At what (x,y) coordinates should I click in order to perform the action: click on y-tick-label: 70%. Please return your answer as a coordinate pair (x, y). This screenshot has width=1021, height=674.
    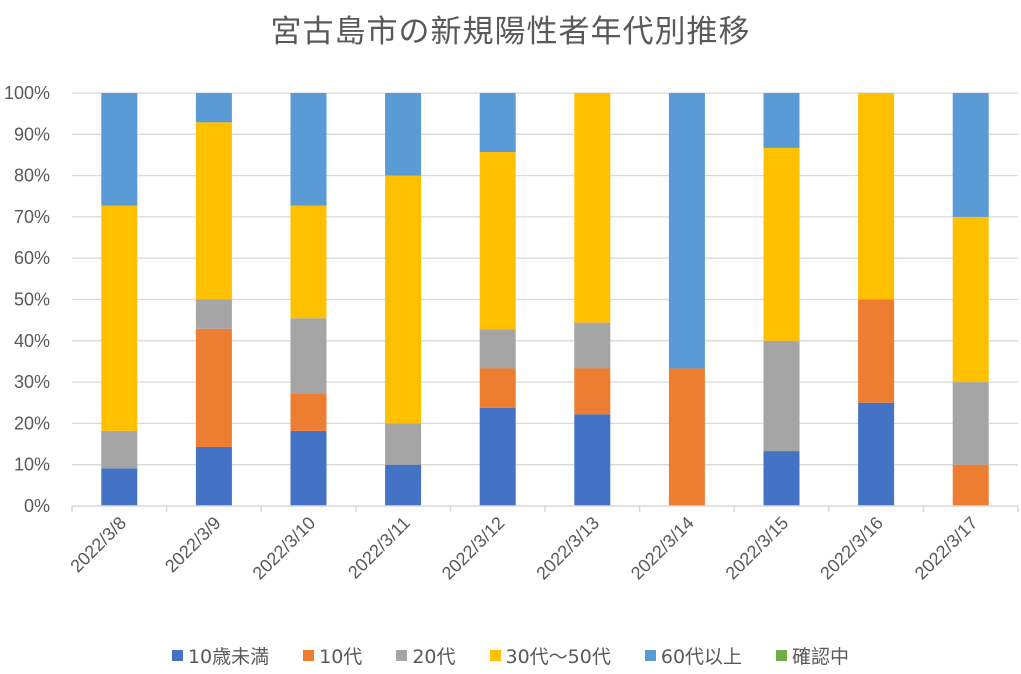
    Looking at the image, I should click on (32, 217).